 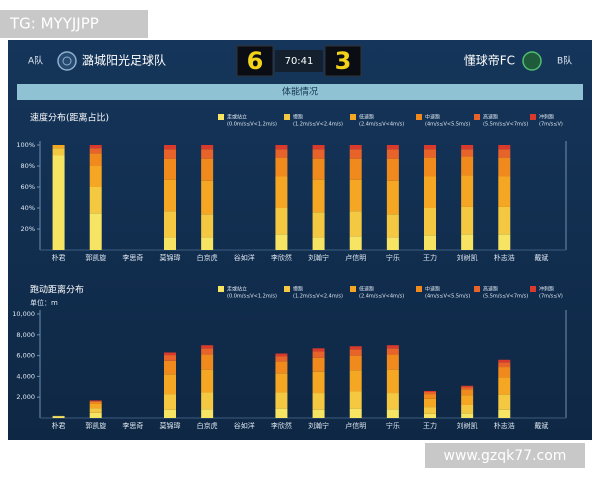 I want to click on x-tick-label: 李思奇, so click(x=132, y=257).